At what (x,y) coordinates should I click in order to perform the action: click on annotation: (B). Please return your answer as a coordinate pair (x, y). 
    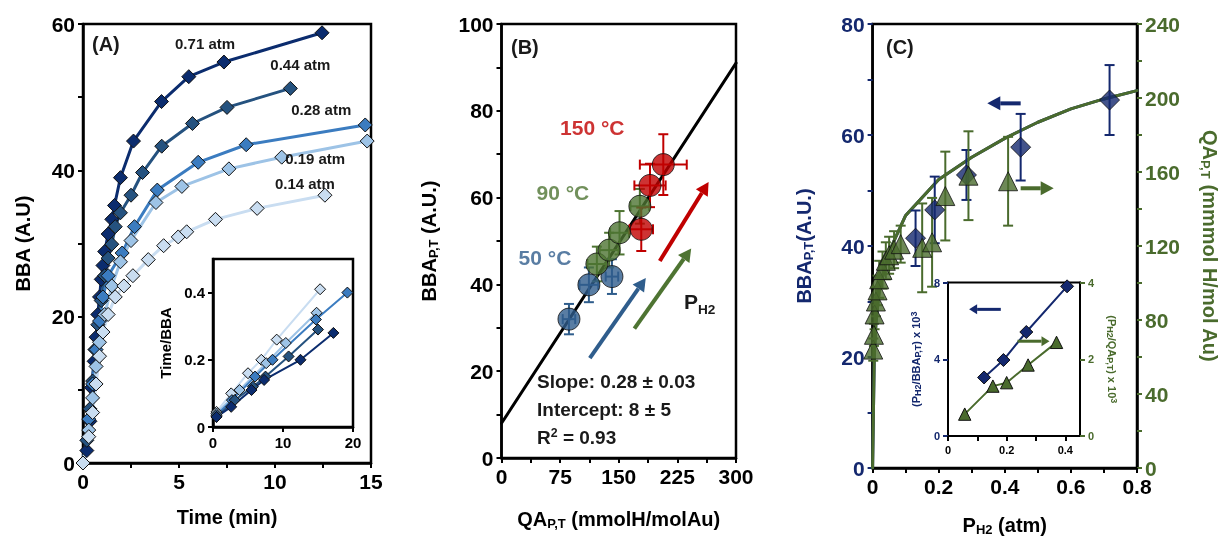
    Looking at the image, I should click on (525, 47).